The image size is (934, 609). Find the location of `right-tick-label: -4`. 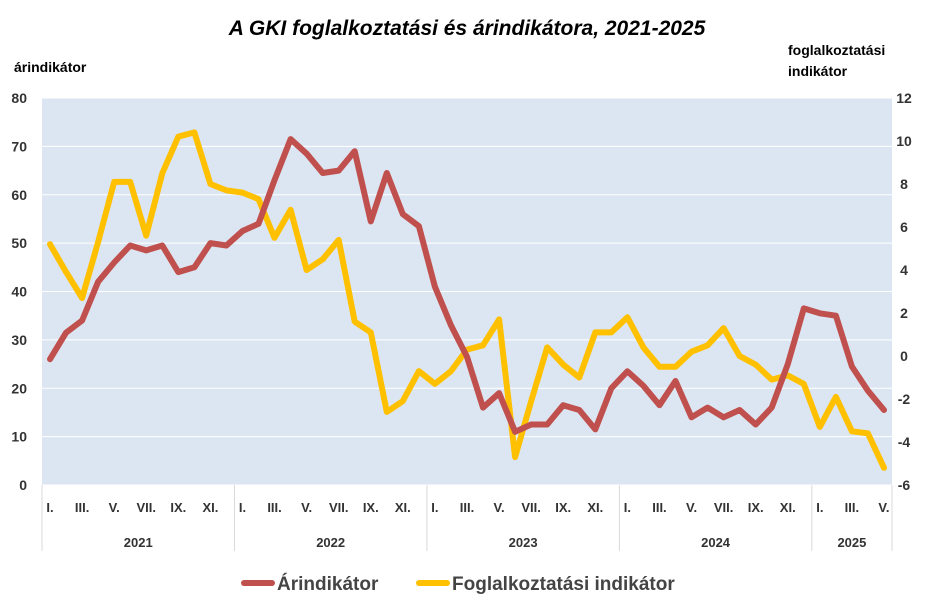

right-tick-label: -4 is located at coordinates (904, 442).